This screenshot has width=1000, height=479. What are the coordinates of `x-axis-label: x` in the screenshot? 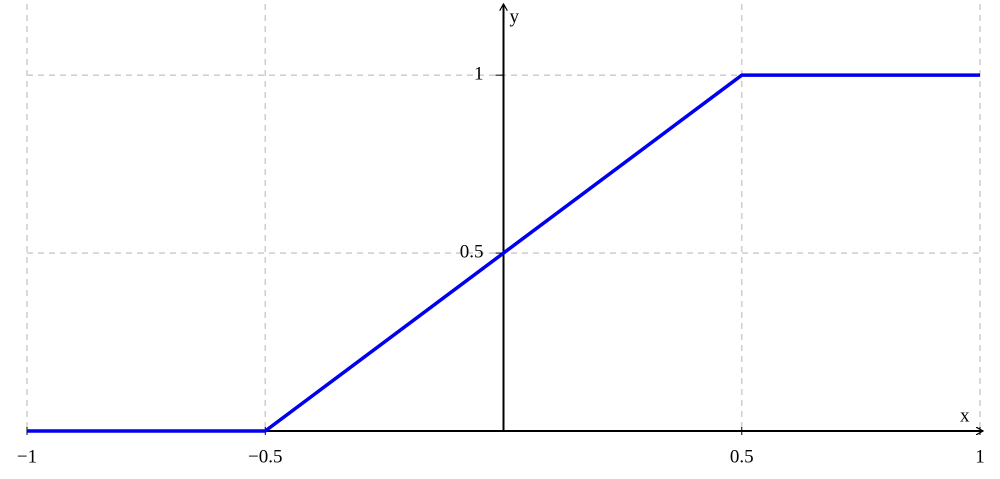 It's located at (965, 415).